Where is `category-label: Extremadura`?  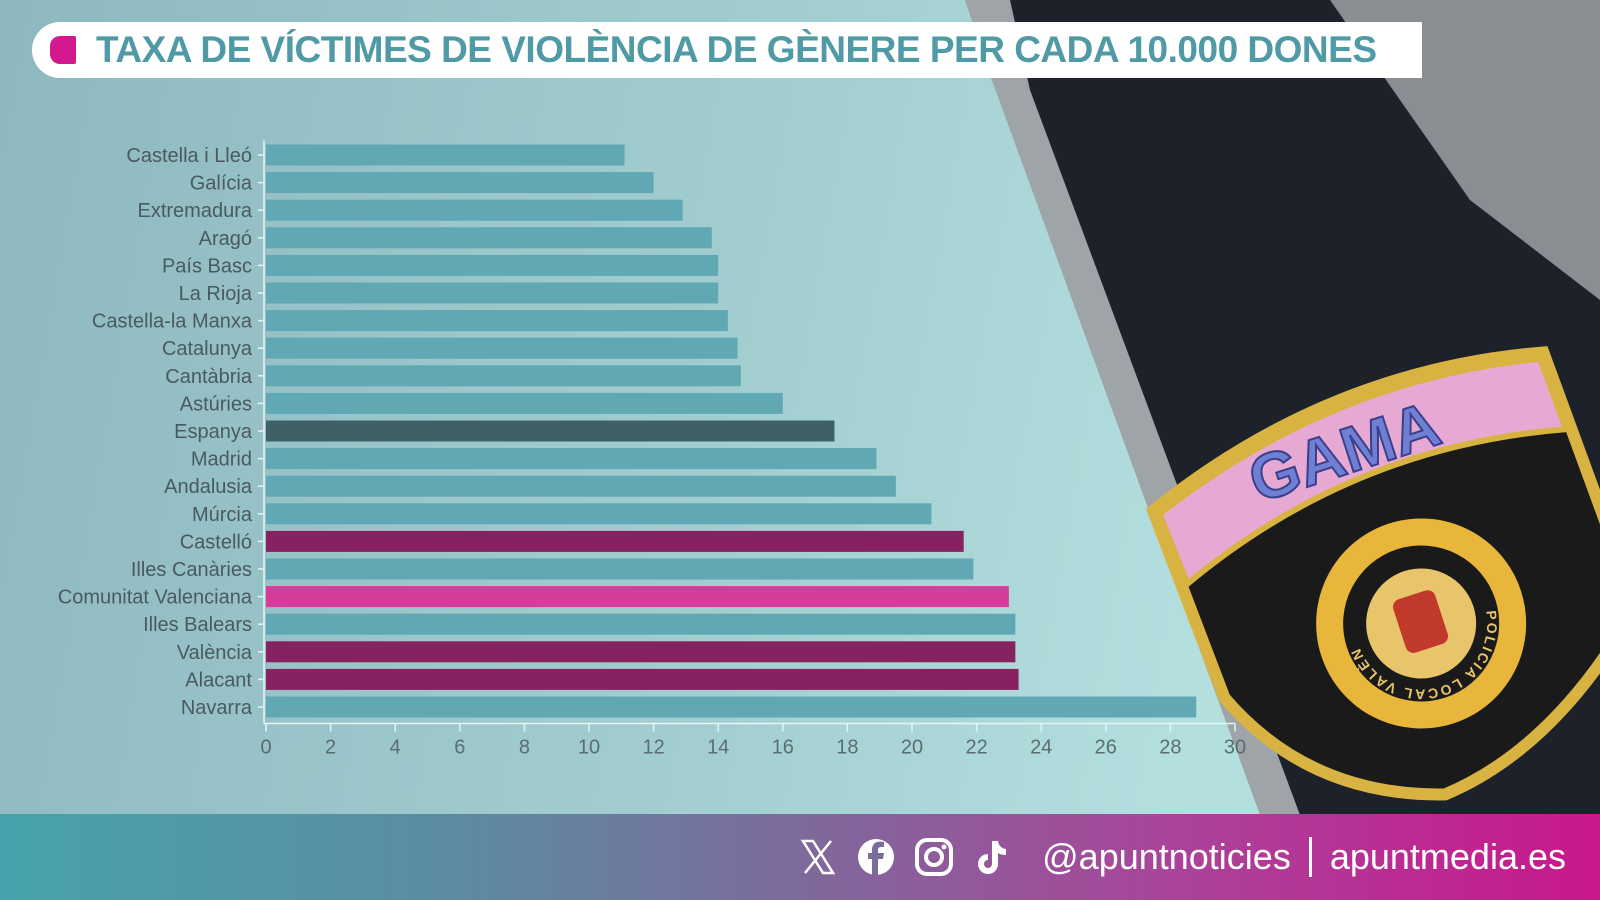
category-label: Extremadura is located at coordinates (195, 211).